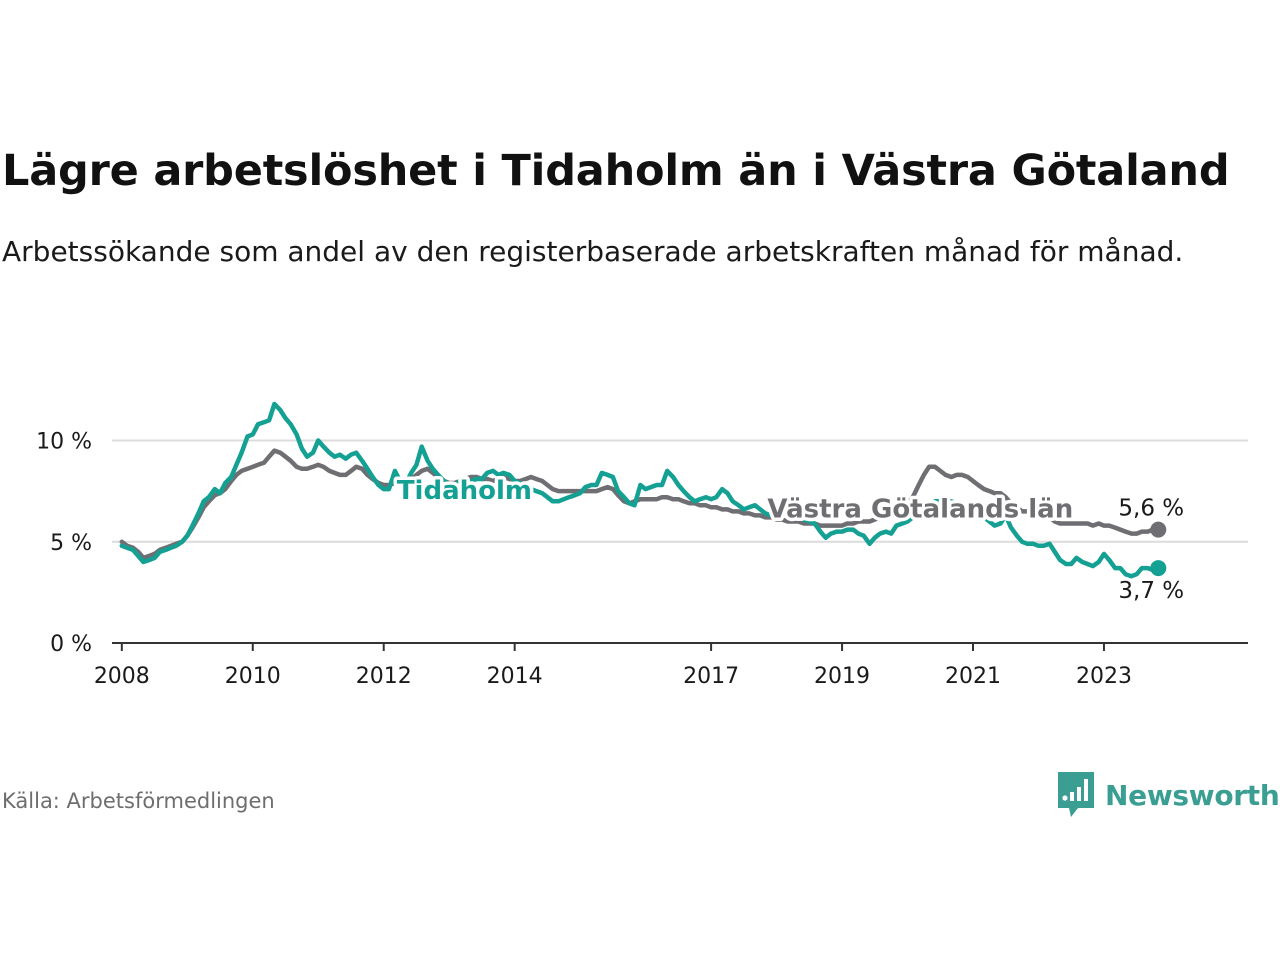  I want to click on source-note: Källa: Arbetsförmedlingen, so click(138, 801).